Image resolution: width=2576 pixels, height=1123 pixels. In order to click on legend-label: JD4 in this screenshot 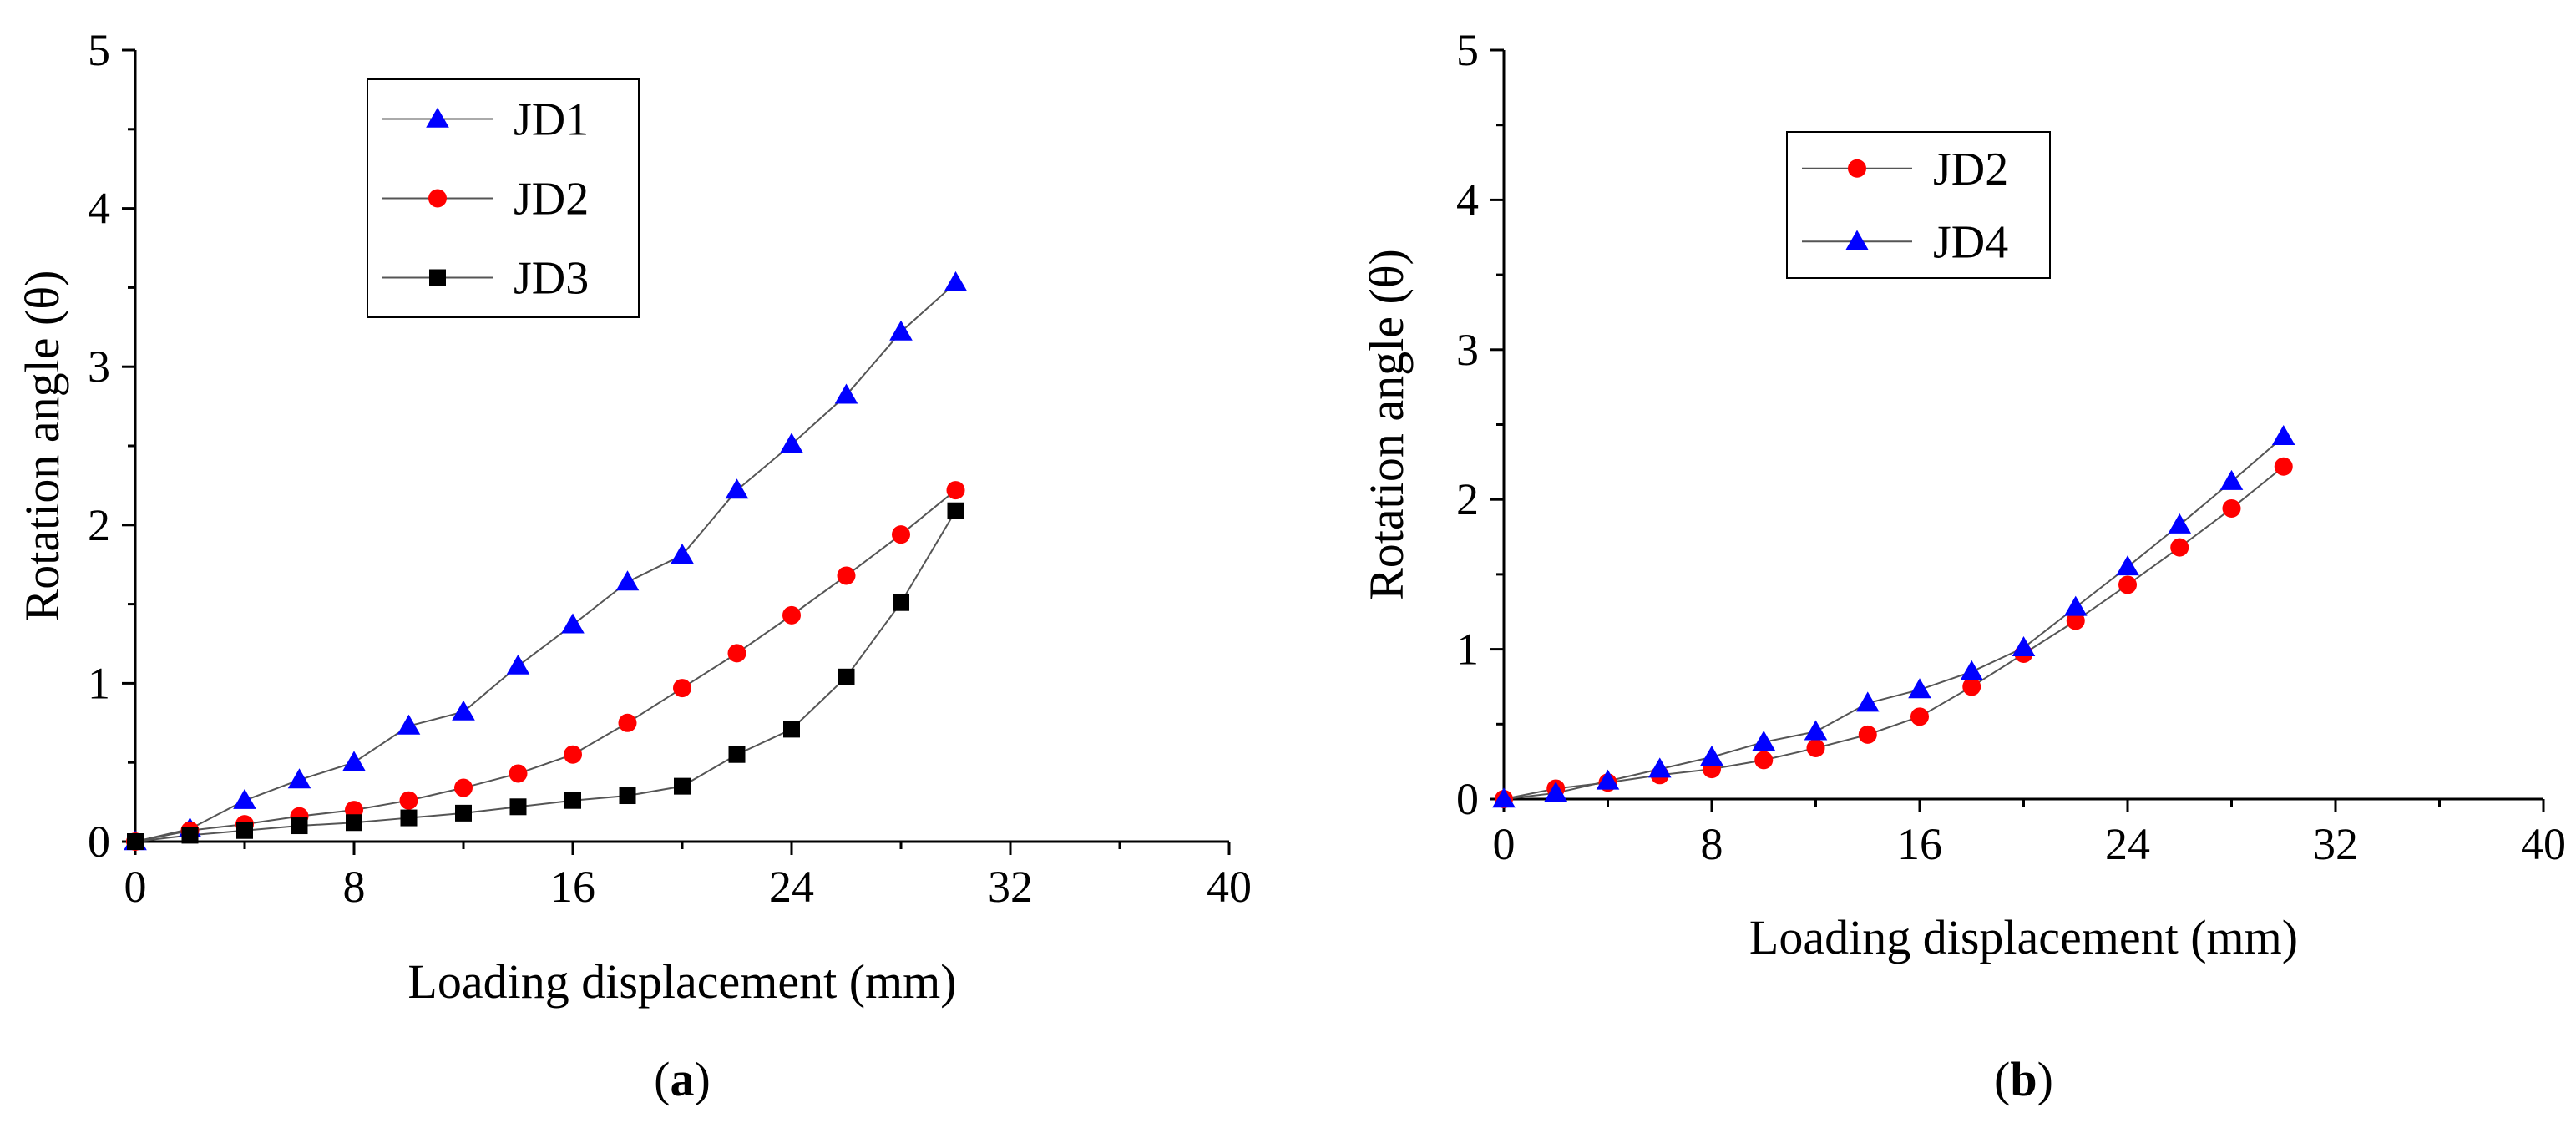, I will do `click(1971, 242)`.